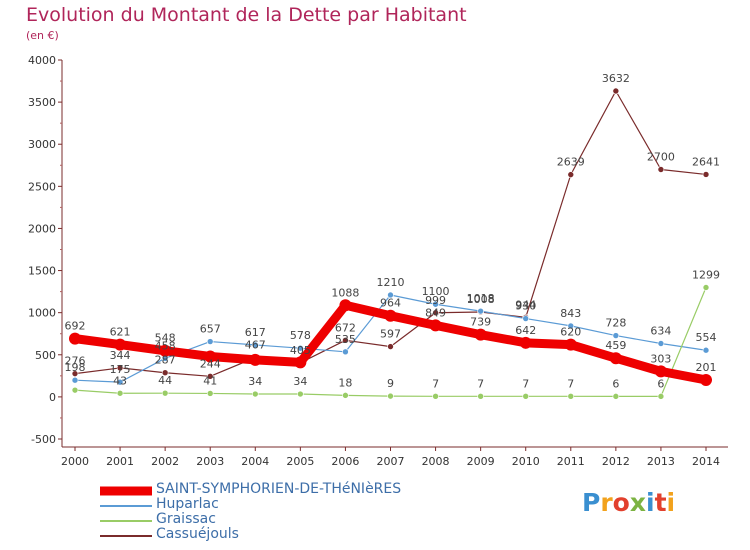 The width and height of the screenshot is (750, 550). What do you see at coordinates (165, 380) in the screenshot?
I see `data-label: 44` at bounding box center [165, 380].